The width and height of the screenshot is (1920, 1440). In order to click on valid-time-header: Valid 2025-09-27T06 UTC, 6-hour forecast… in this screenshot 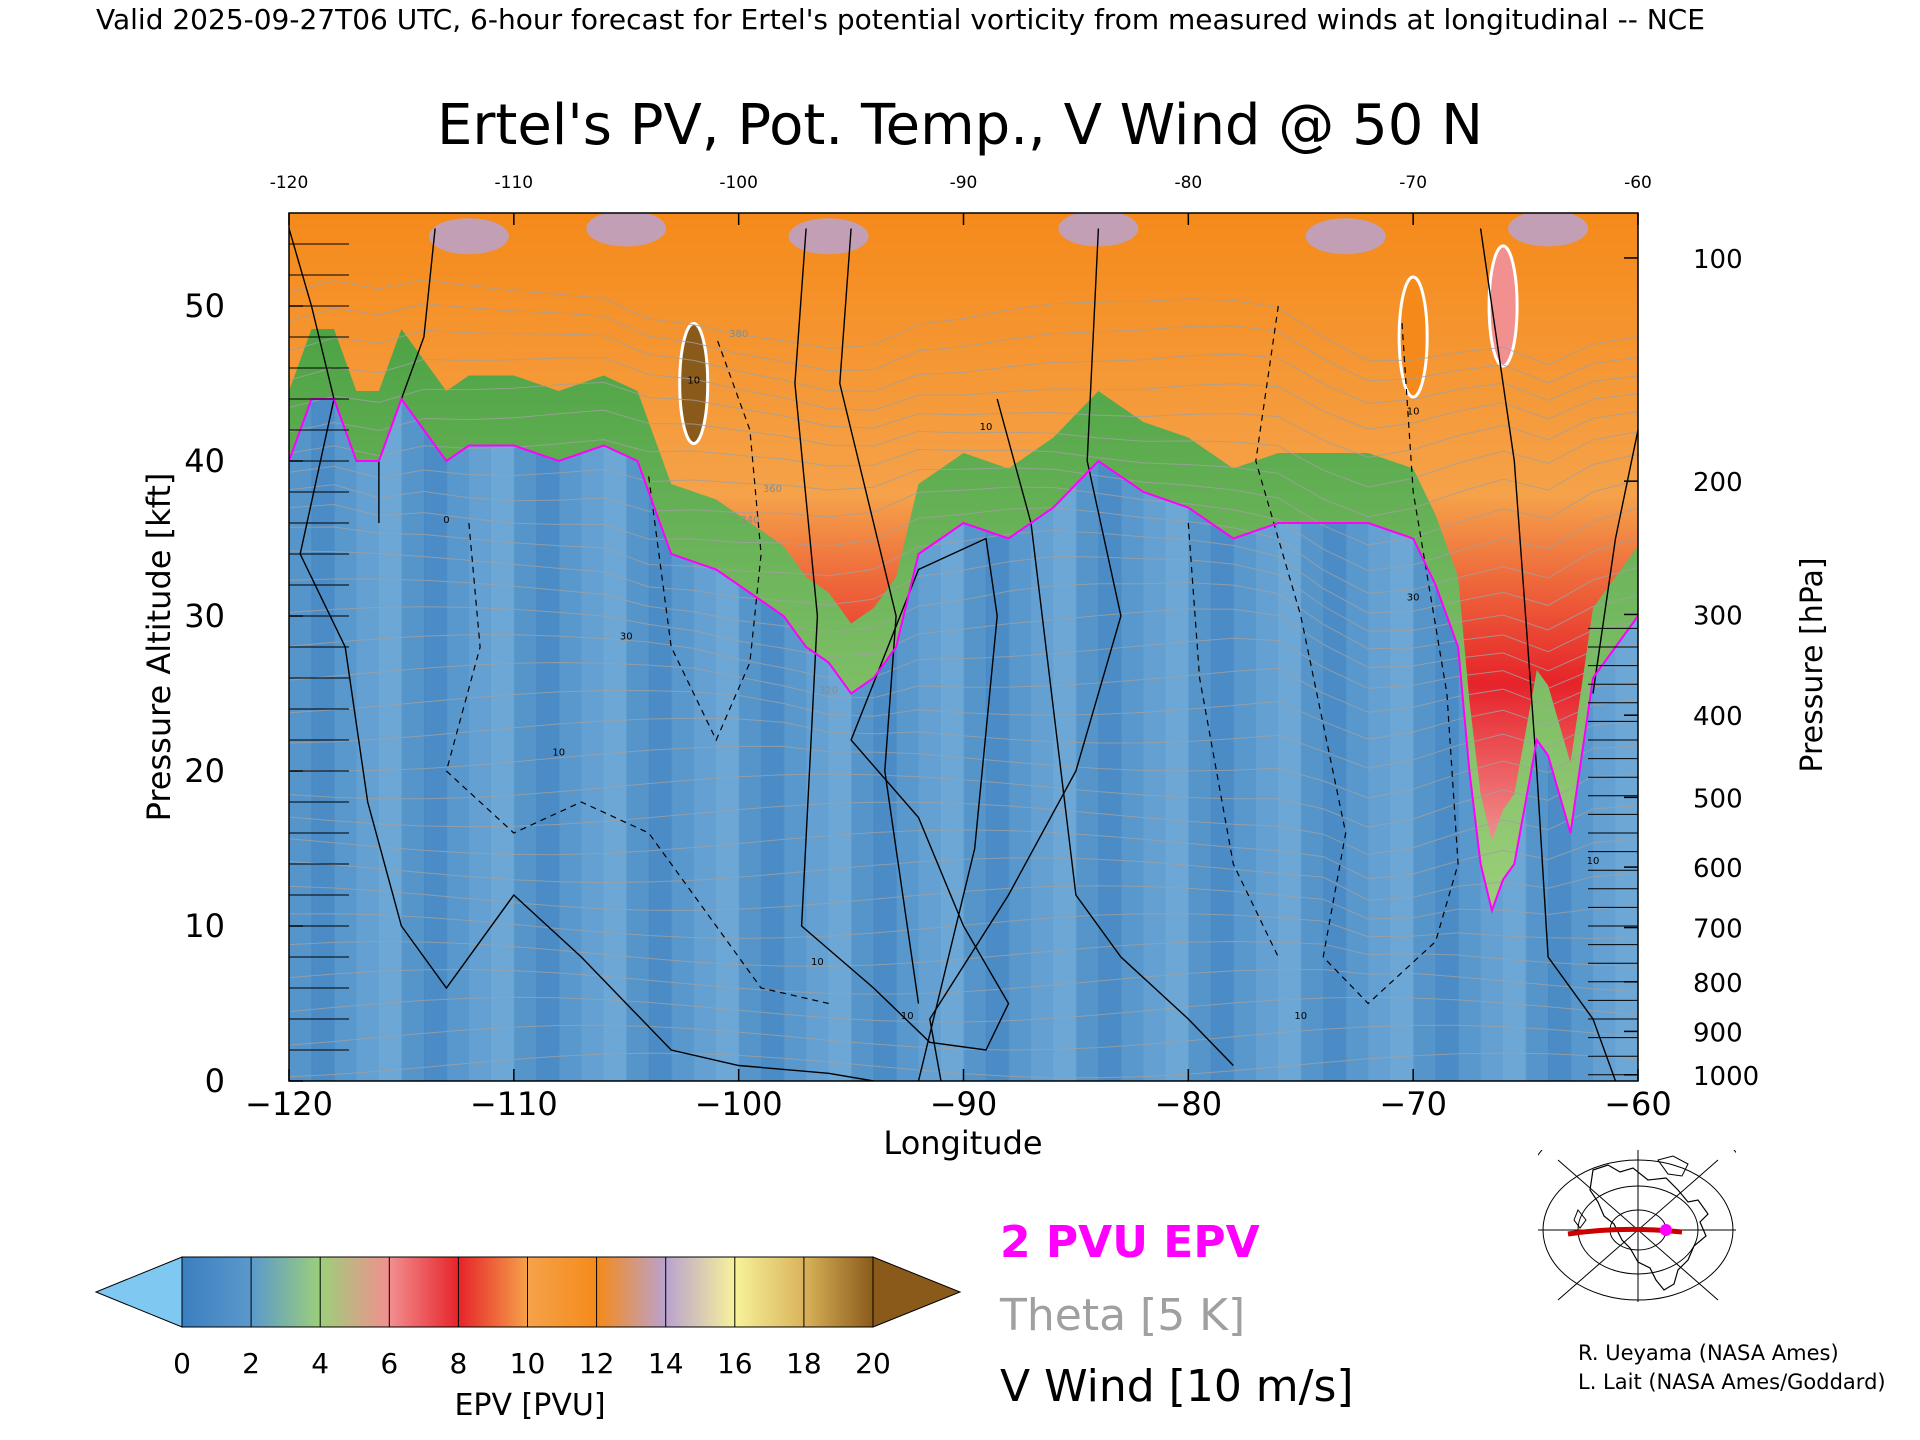, I will do `click(900, 19)`.